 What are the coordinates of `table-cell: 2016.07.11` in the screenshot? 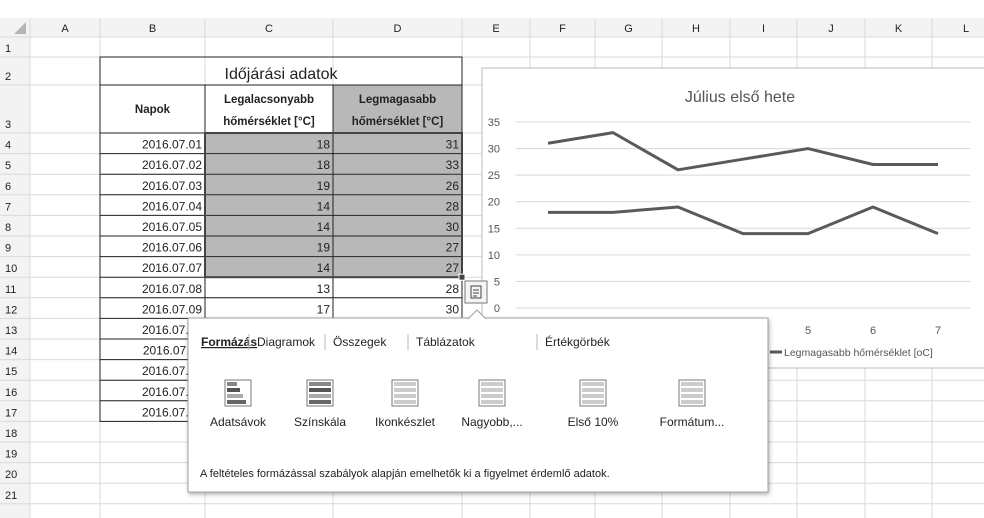 It's located at (172, 351).